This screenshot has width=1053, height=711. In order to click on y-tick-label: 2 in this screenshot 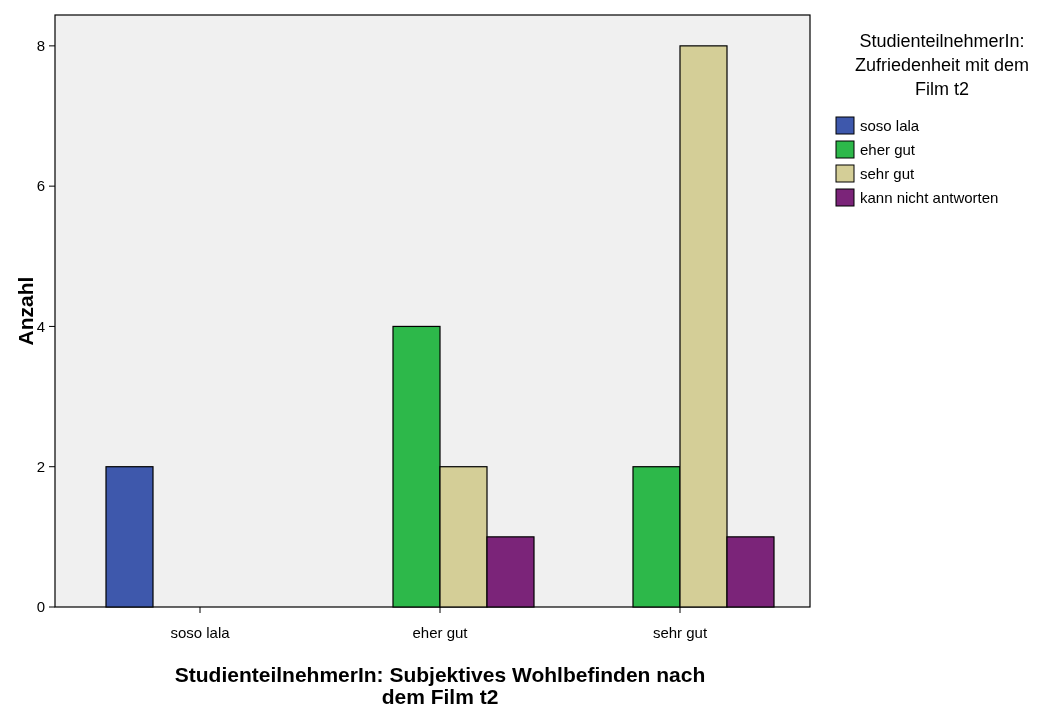, I will do `click(40, 466)`.